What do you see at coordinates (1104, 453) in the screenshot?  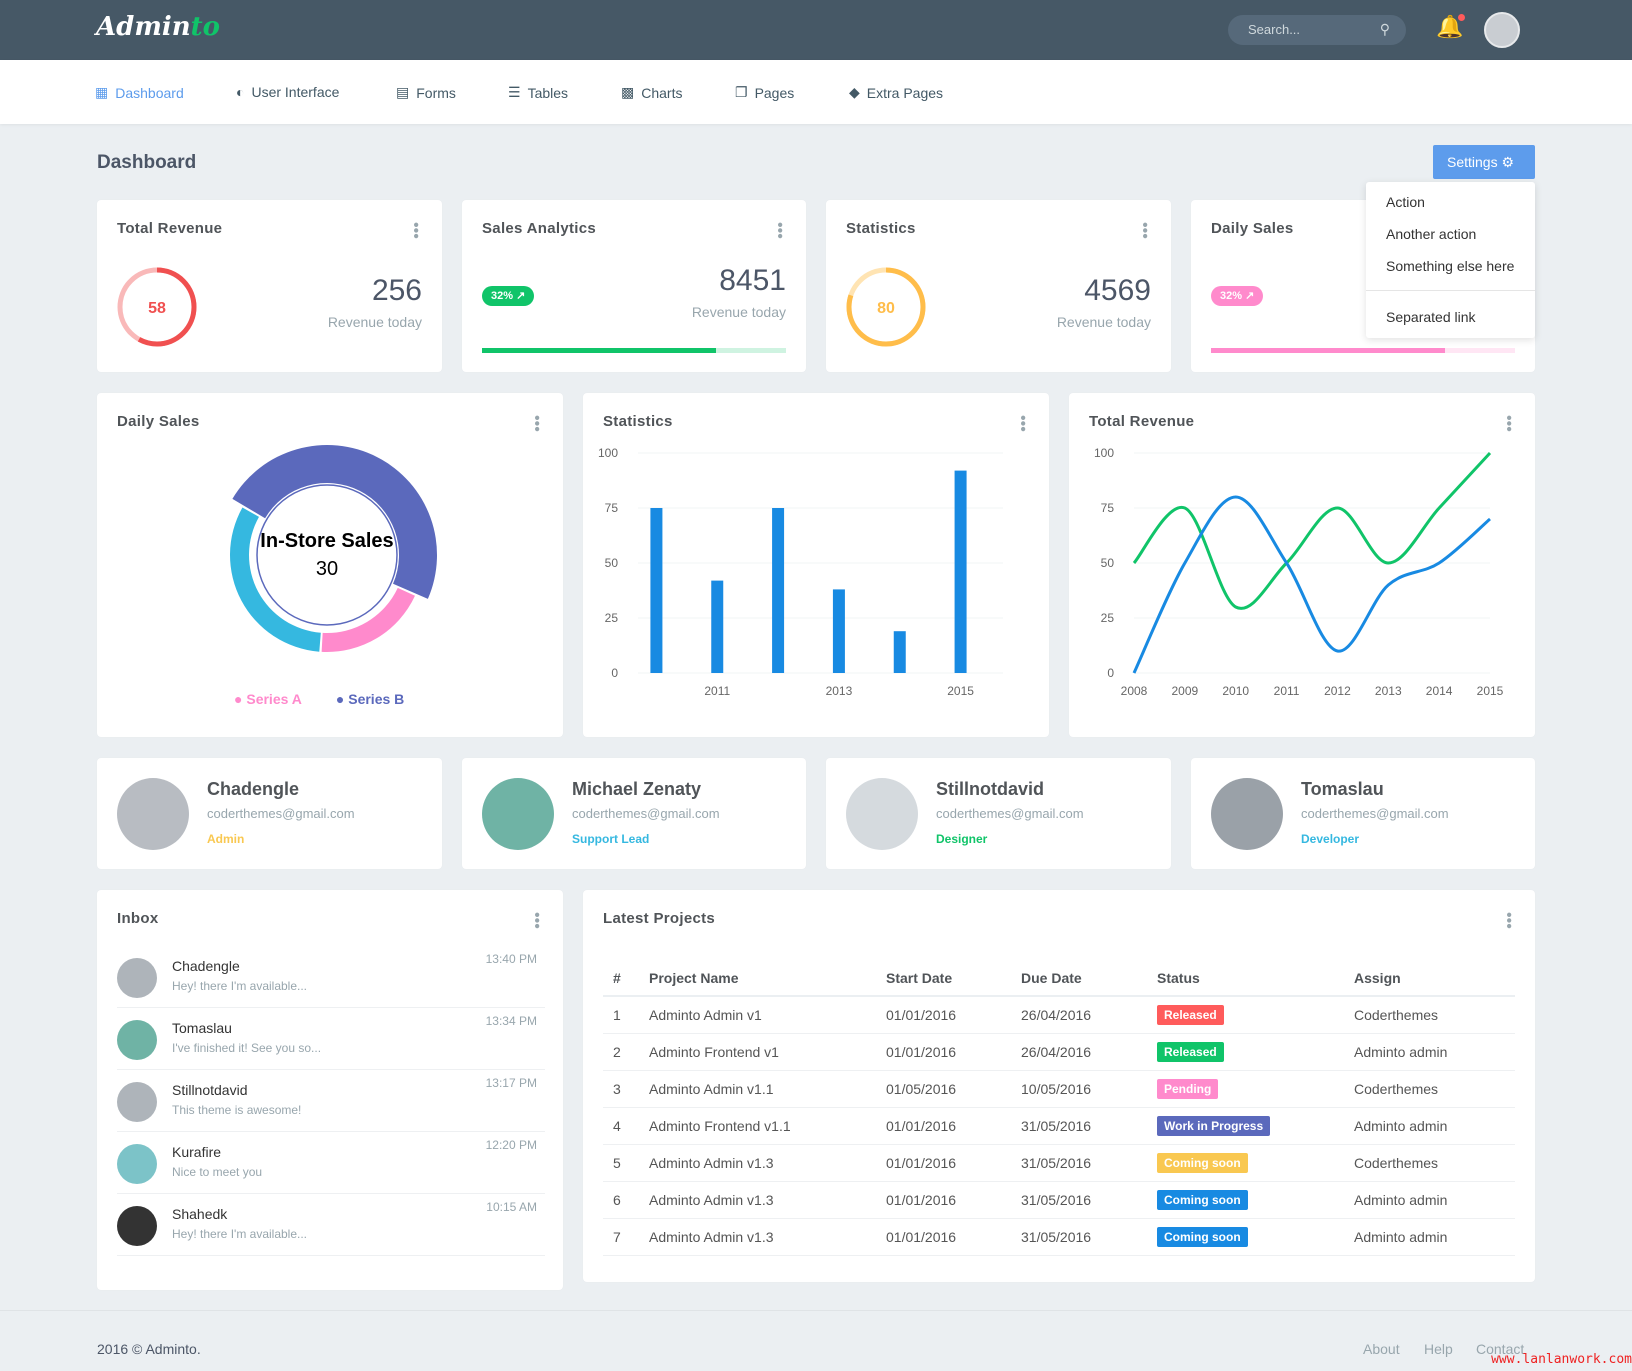 I see `y-tick-label: 100` at bounding box center [1104, 453].